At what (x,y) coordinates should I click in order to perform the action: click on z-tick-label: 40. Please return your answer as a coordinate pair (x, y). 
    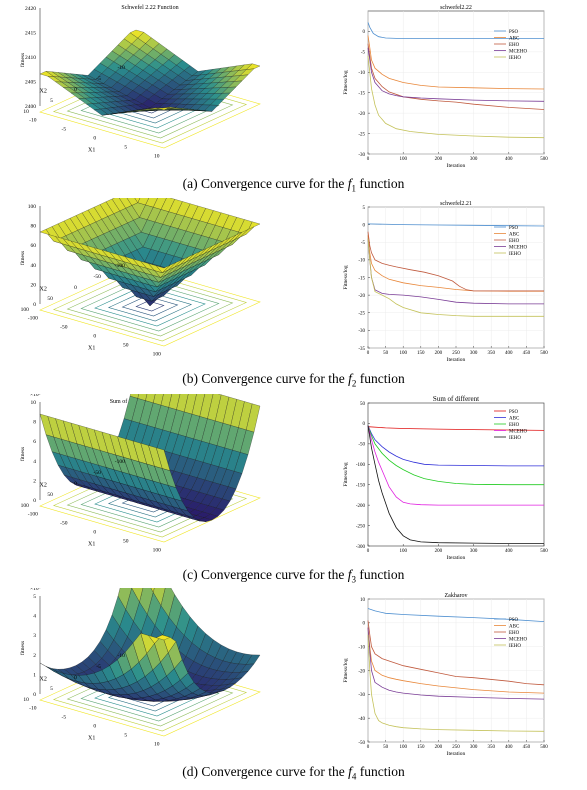
    Looking at the image, I should click on (34, 266).